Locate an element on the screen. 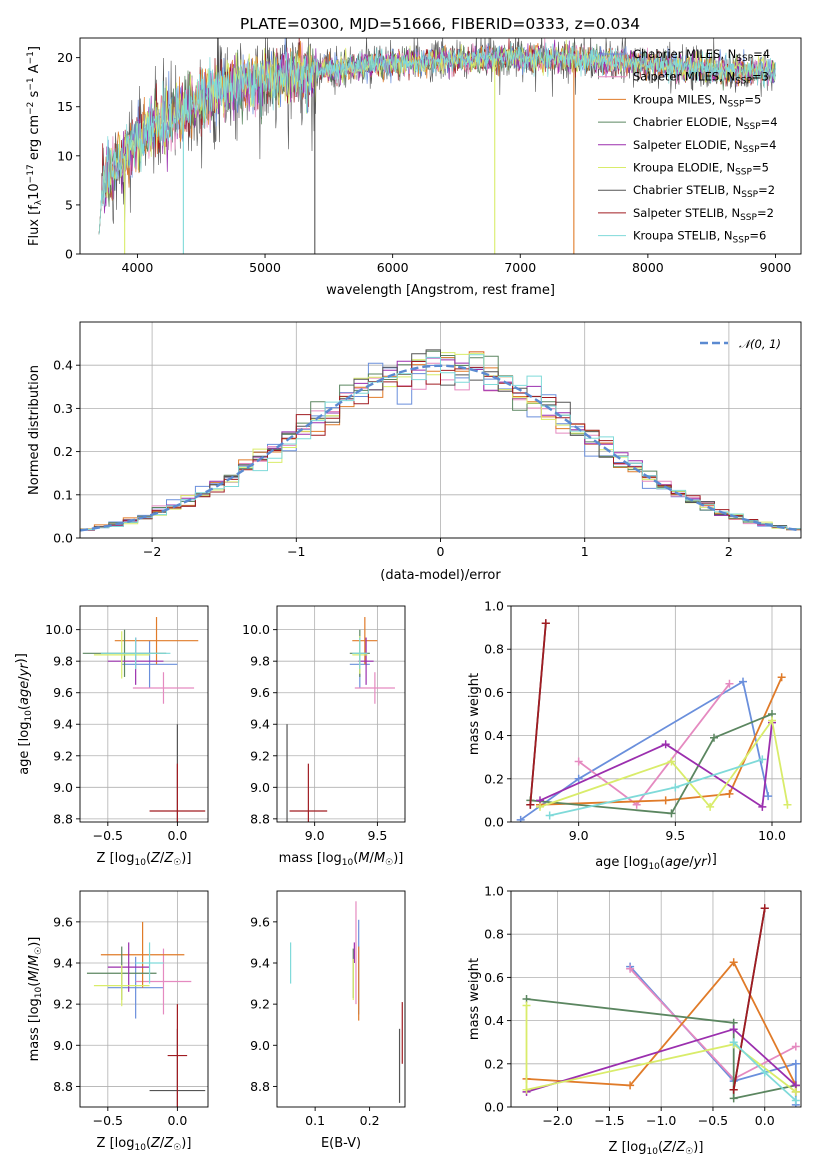 This screenshot has height=1170, width=819. y-axis-label: mass weight is located at coordinates (474, 999).